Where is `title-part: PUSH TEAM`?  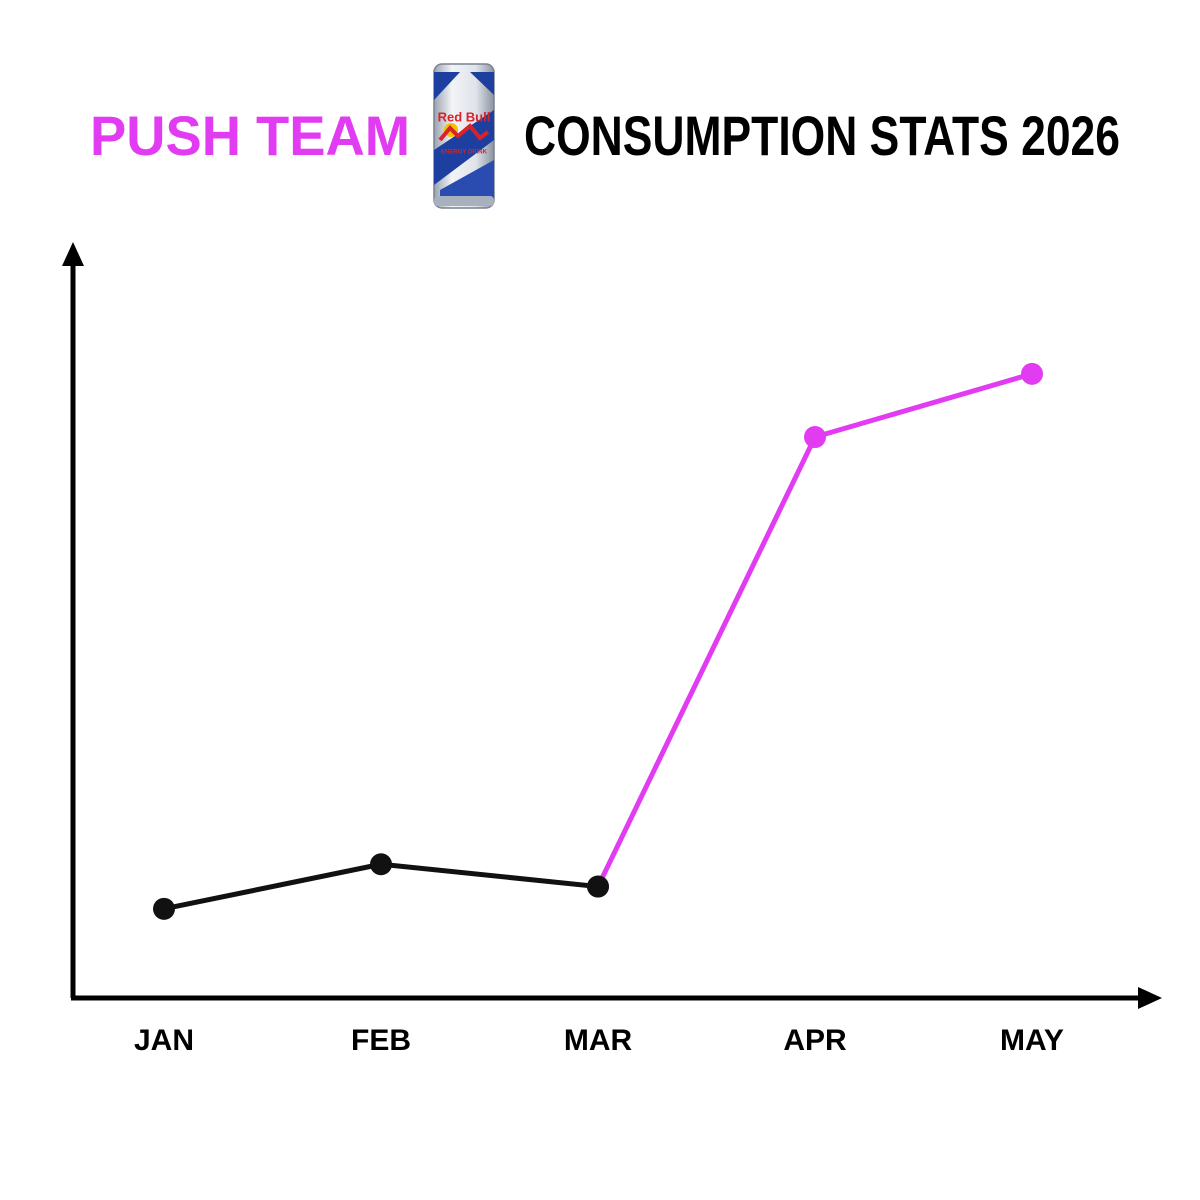 title-part: PUSH TEAM is located at coordinates (250, 135).